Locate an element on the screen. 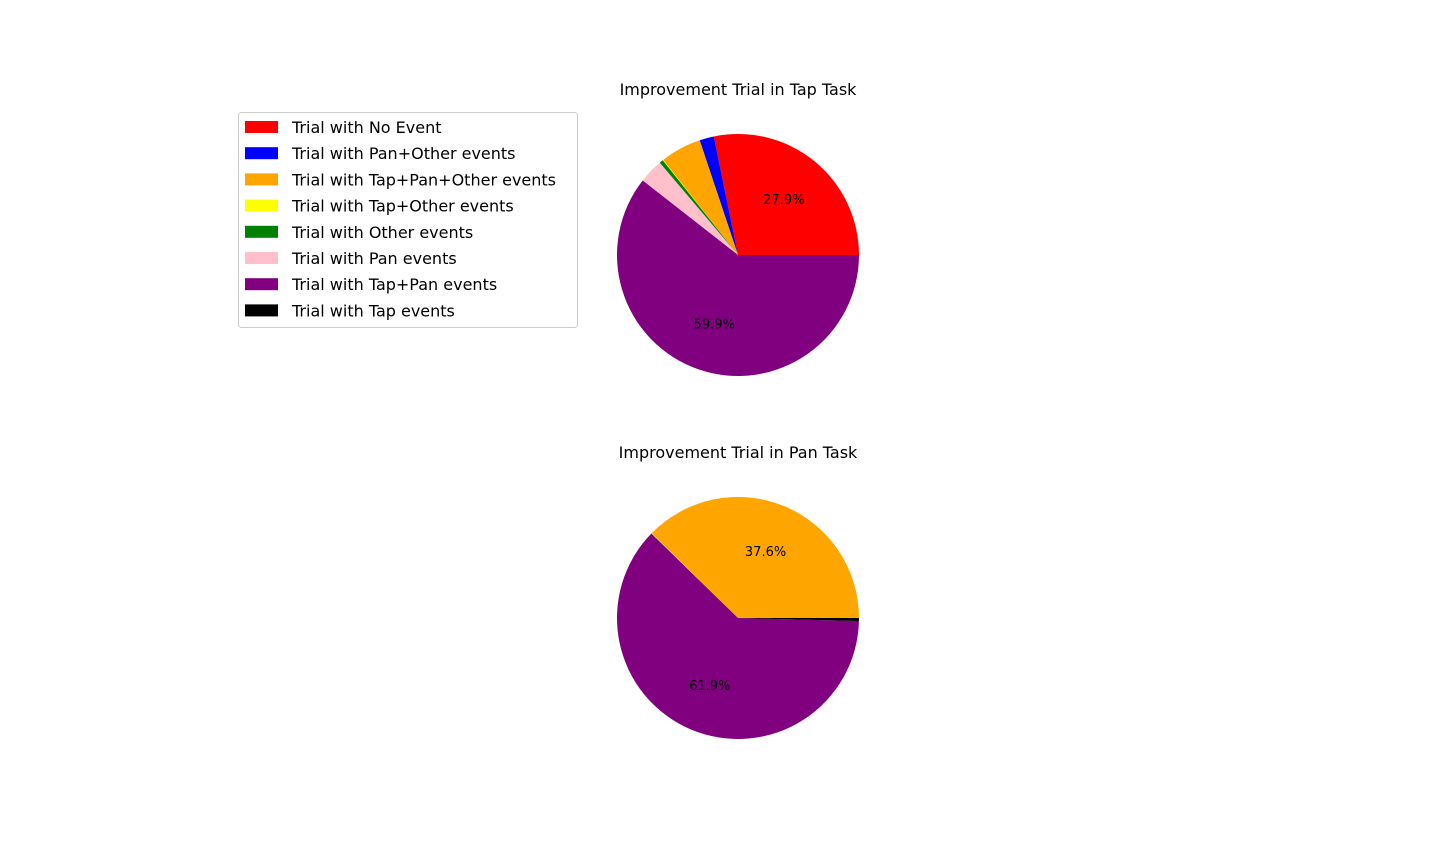 Image resolution: width=1440 pixels, height=864 pixels. pie-pct-label-trial-with-tap-pan-other-events: 37.6% is located at coordinates (765, 552).